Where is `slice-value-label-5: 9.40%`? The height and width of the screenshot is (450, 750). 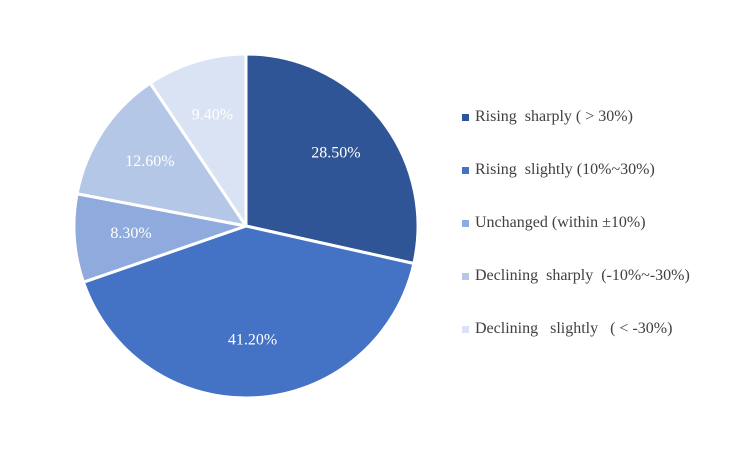
slice-value-label-5: 9.40% is located at coordinates (212, 114).